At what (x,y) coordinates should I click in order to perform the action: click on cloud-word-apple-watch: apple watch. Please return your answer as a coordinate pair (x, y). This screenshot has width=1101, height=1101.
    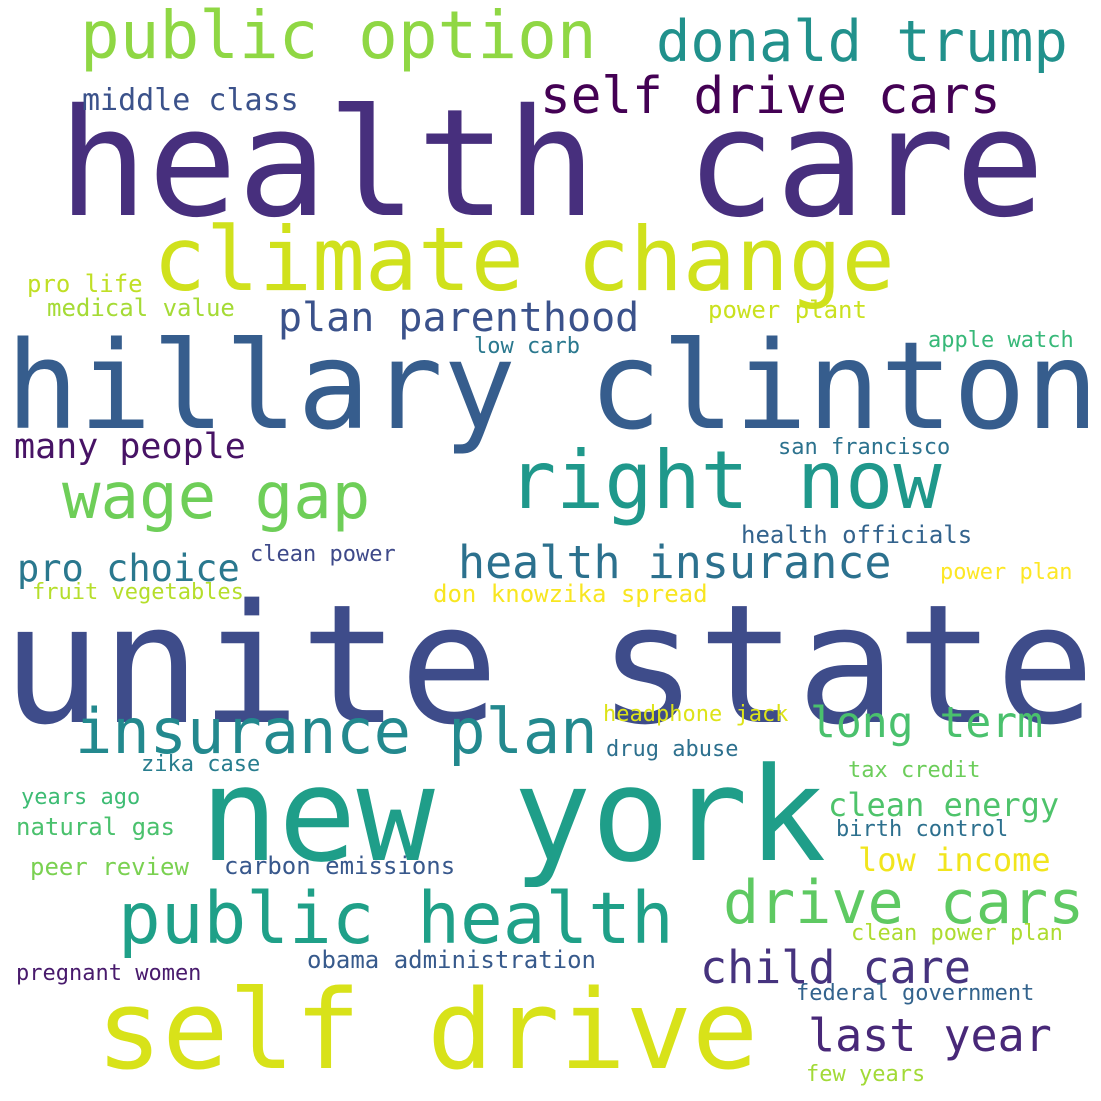
    Looking at the image, I should click on (1001, 340).